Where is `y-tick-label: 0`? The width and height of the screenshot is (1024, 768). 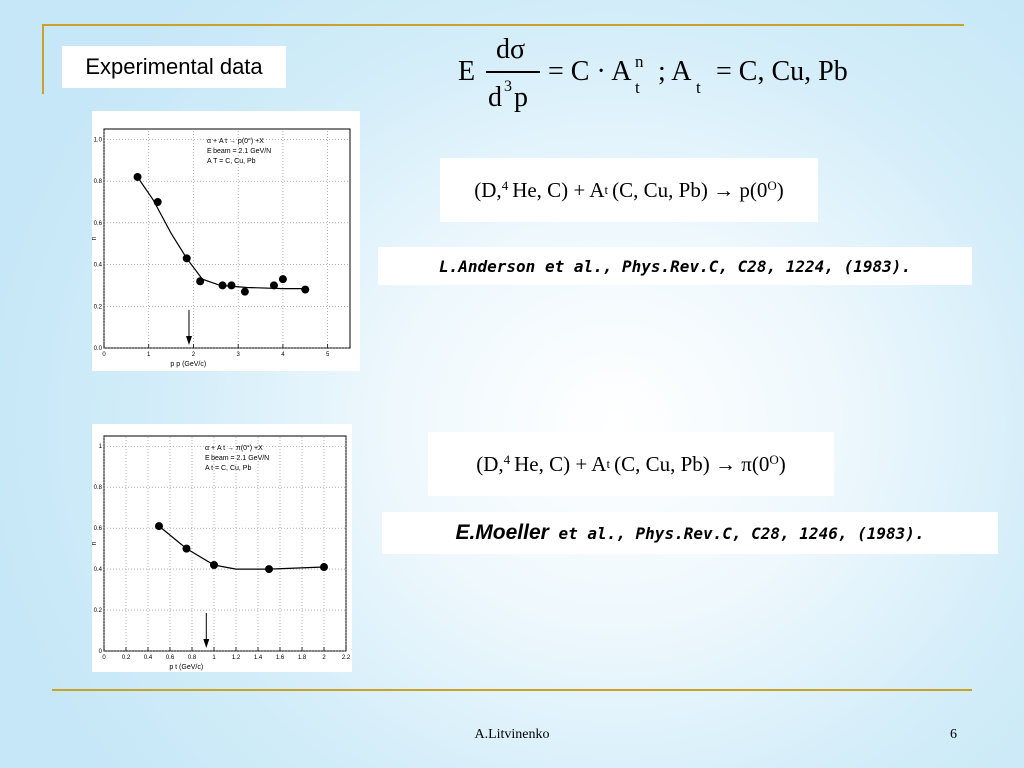
y-tick-label: 0 is located at coordinates (101, 652).